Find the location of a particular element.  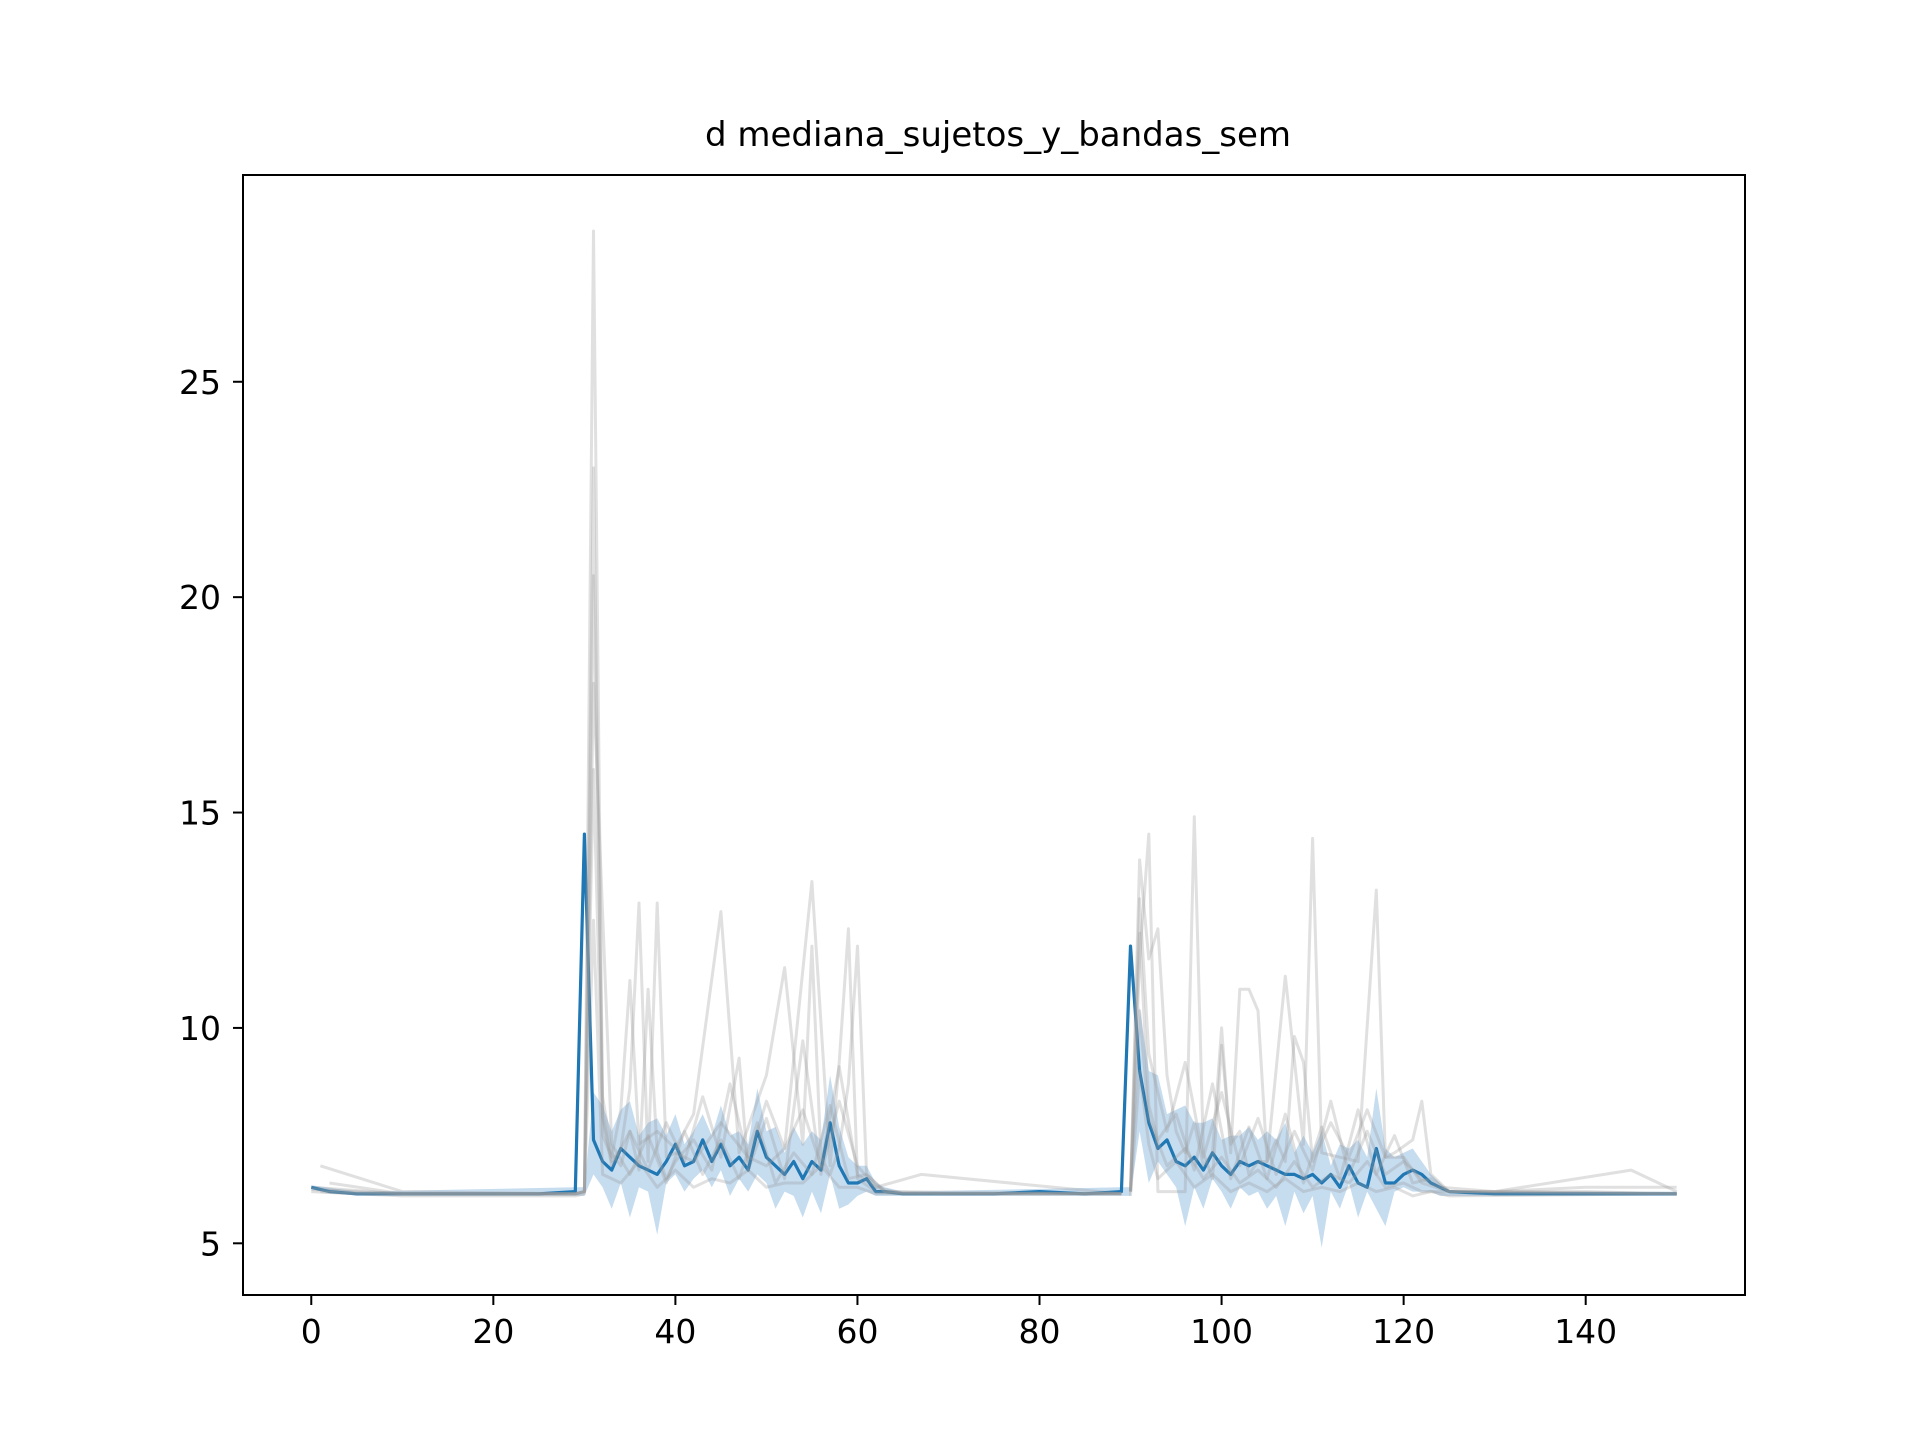

sem-band is located at coordinates (994, 1127).